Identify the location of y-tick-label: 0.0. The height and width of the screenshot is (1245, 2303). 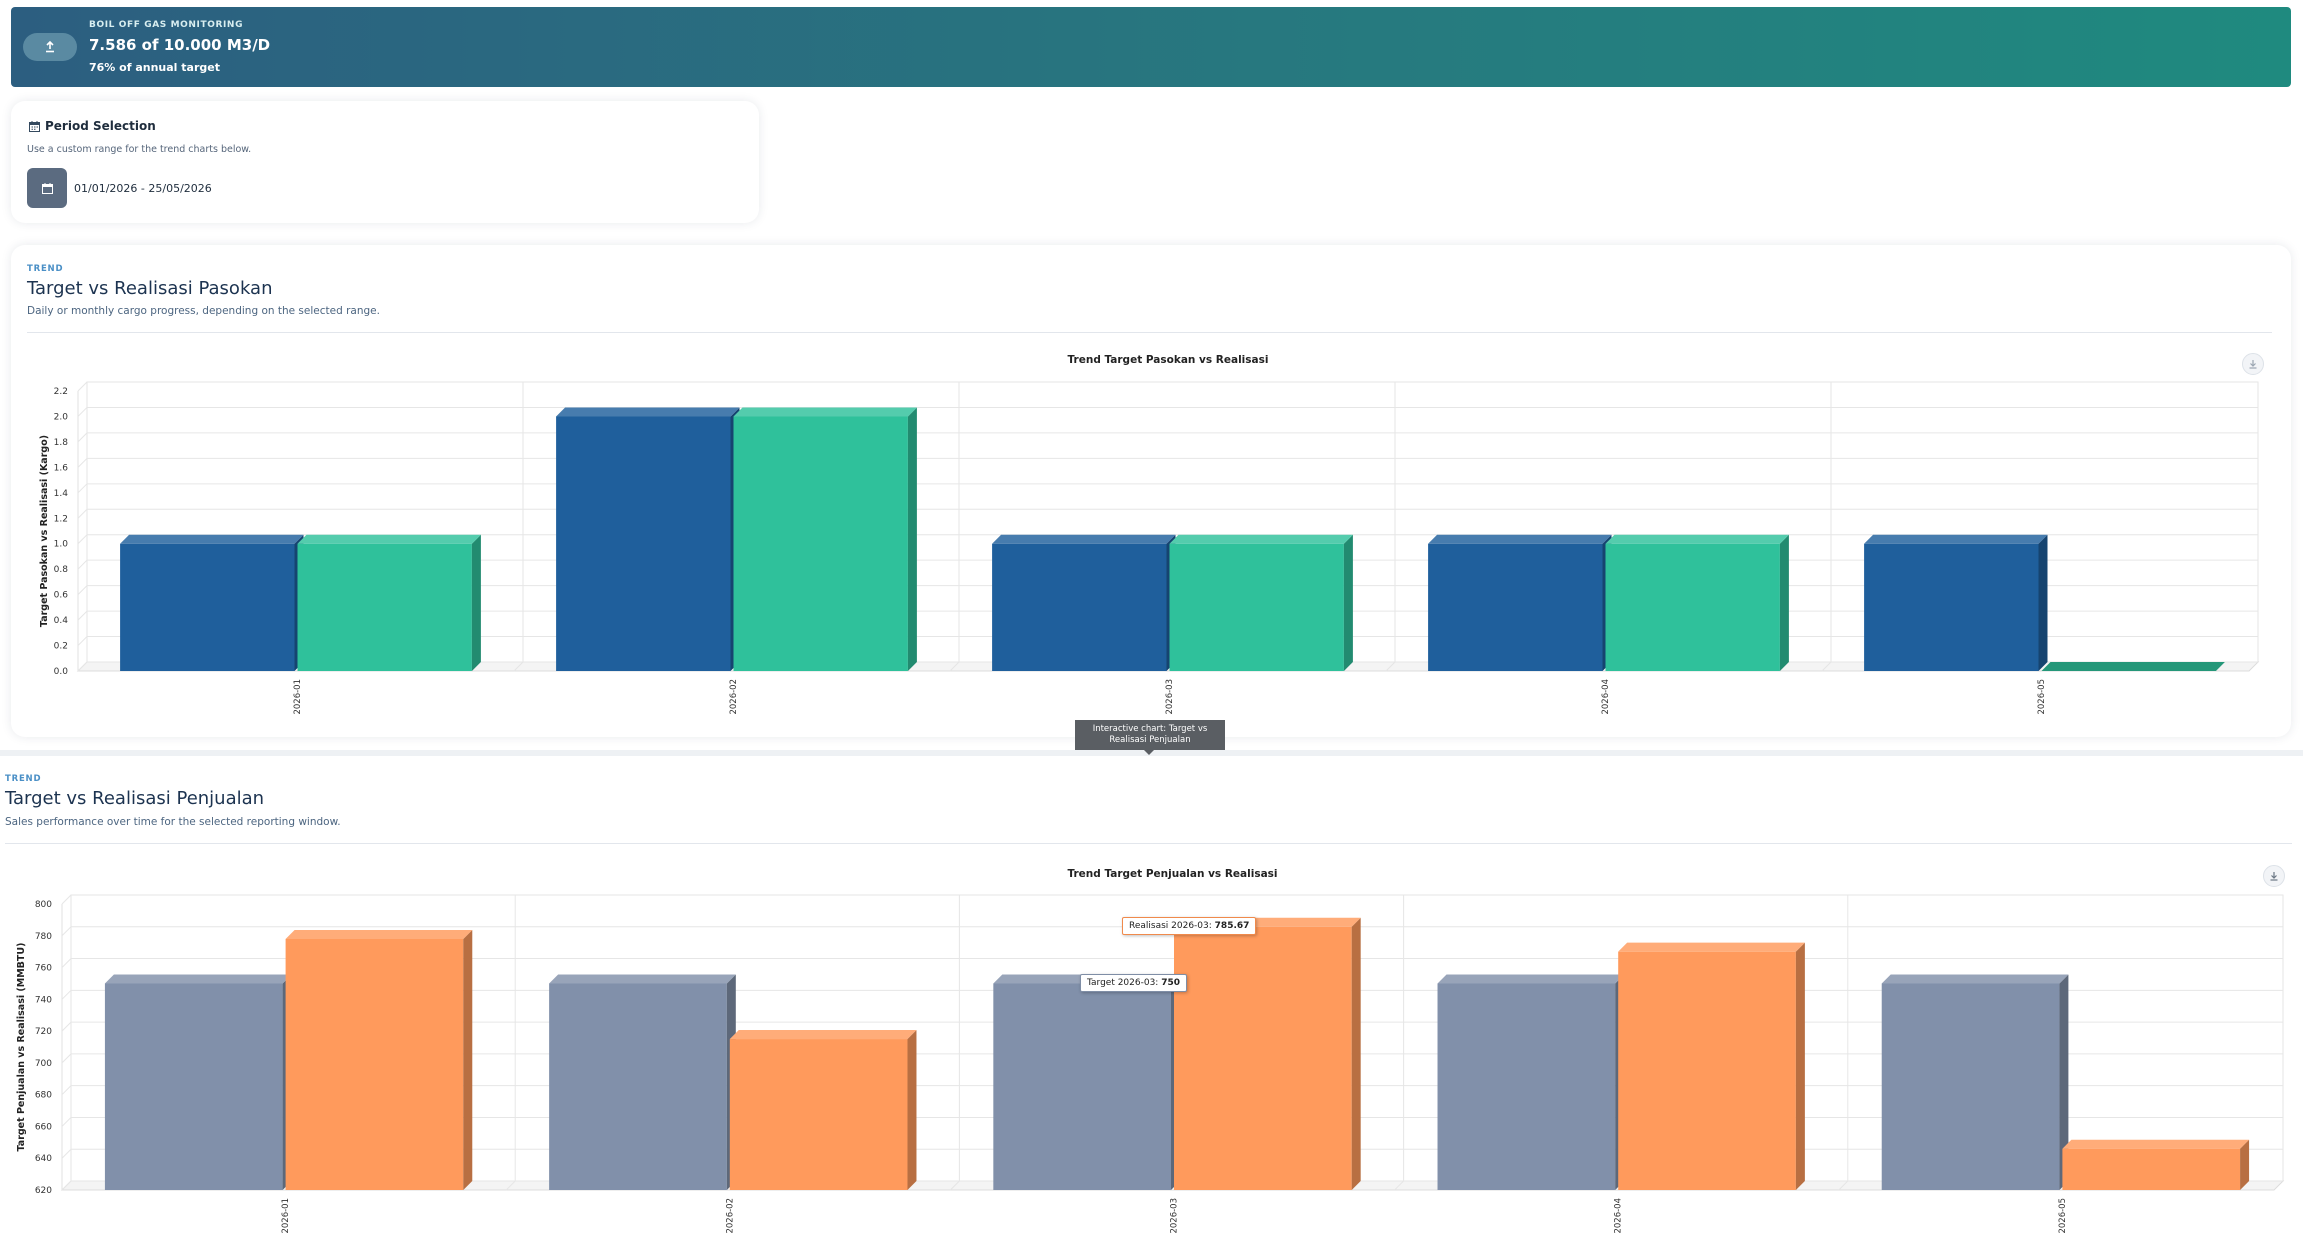
(61, 672).